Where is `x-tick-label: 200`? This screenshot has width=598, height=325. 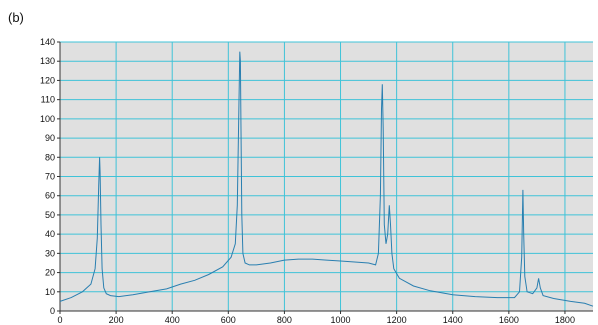 x-tick-label: 200 is located at coordinates (116, 320).